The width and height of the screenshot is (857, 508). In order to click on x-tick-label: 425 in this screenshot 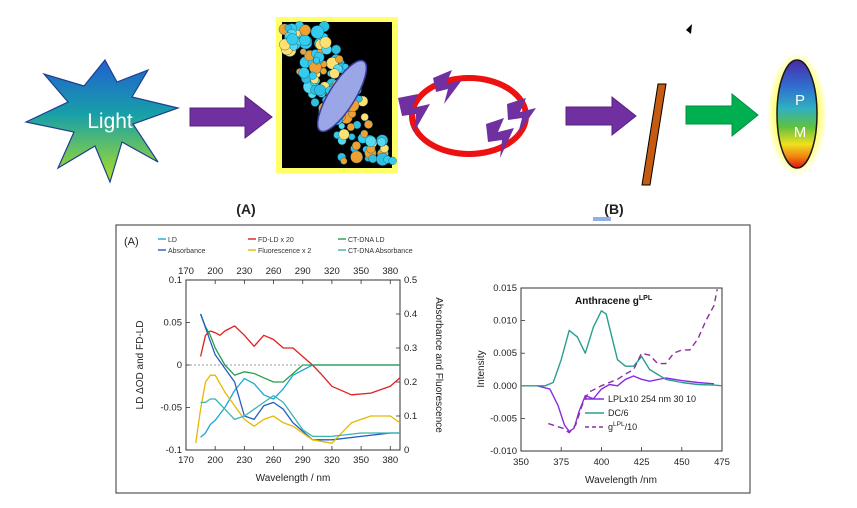, I will do `click(642, 462)`.